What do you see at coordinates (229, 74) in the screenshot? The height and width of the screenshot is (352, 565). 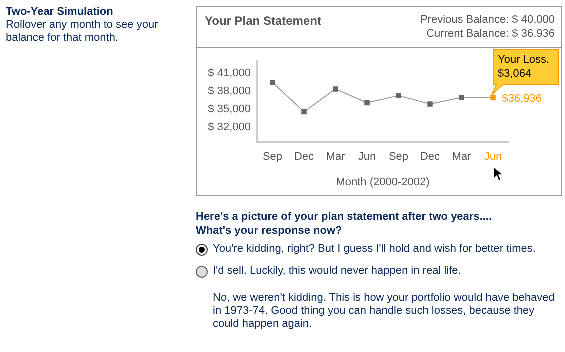 I see `y-tick-label: $ 41,000` at bounding box center [229, 74].